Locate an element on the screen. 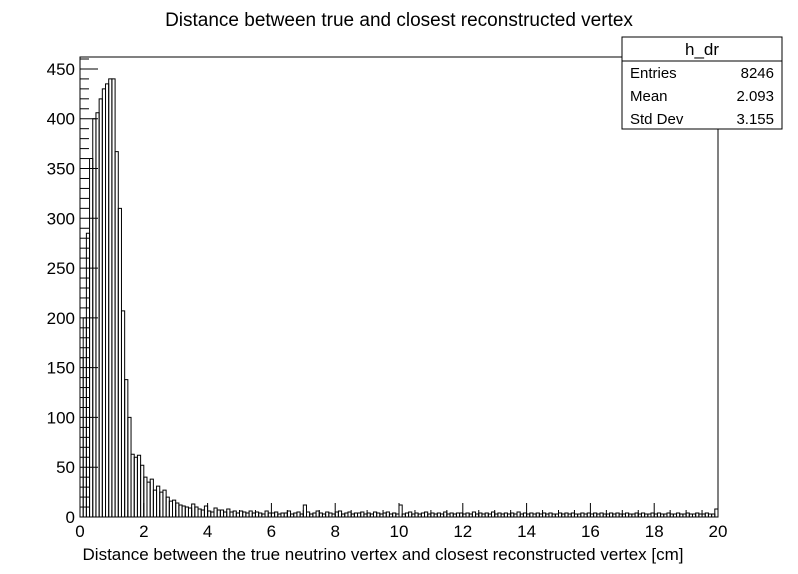 This screenshot has height=574, width=798. x-tick-label: 2 is located at coordinates (143, 531).